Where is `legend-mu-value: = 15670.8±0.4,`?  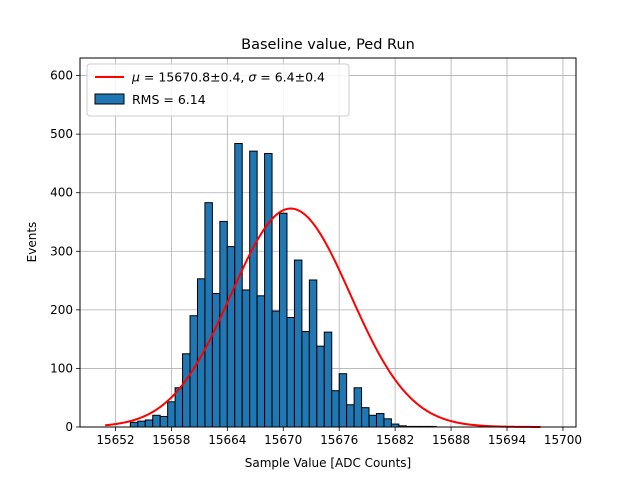
legend-mu-value: = 15670.8±0.4, is located at coordinates (194, 77).